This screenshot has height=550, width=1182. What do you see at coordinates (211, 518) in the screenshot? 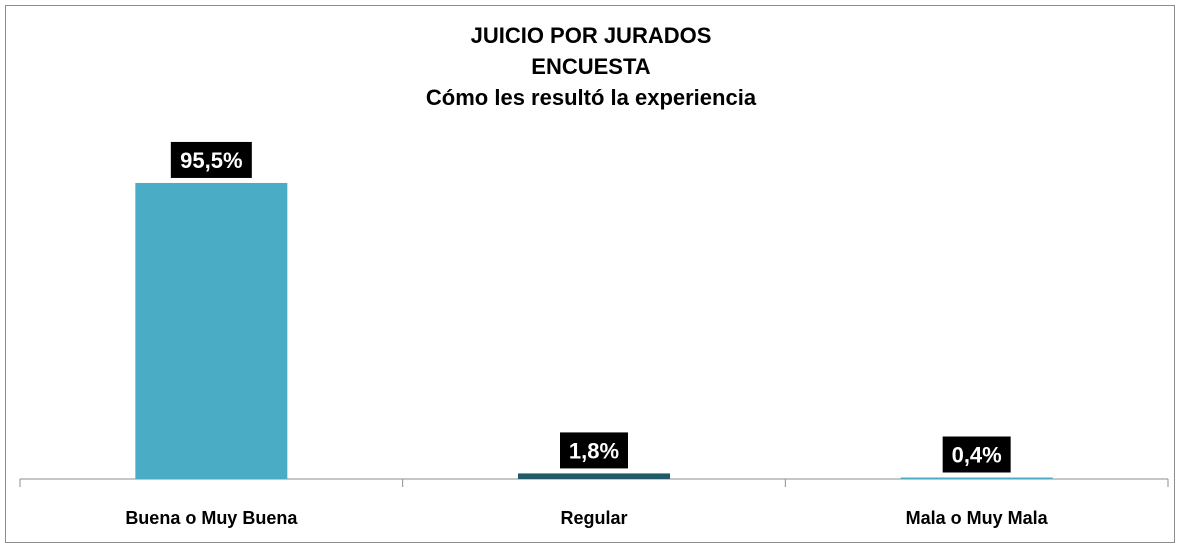
I see `category-label-1: Buena o Muy Buena` at bounding box center [211, 518].